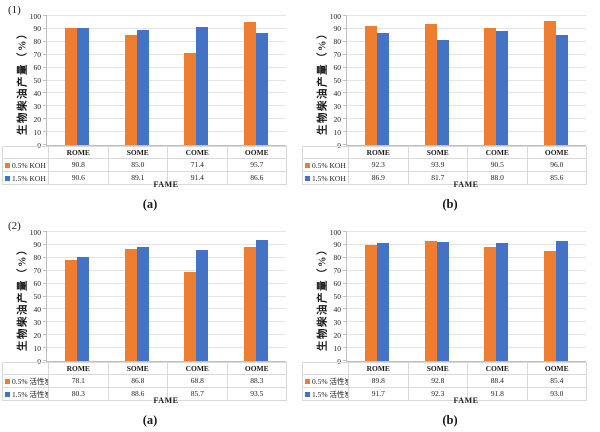 This screenshot has width=600, height=432. Describe the element at coordinates (437, 381) in the screenshot. I see `value-series1-some: 92.8` at that location.